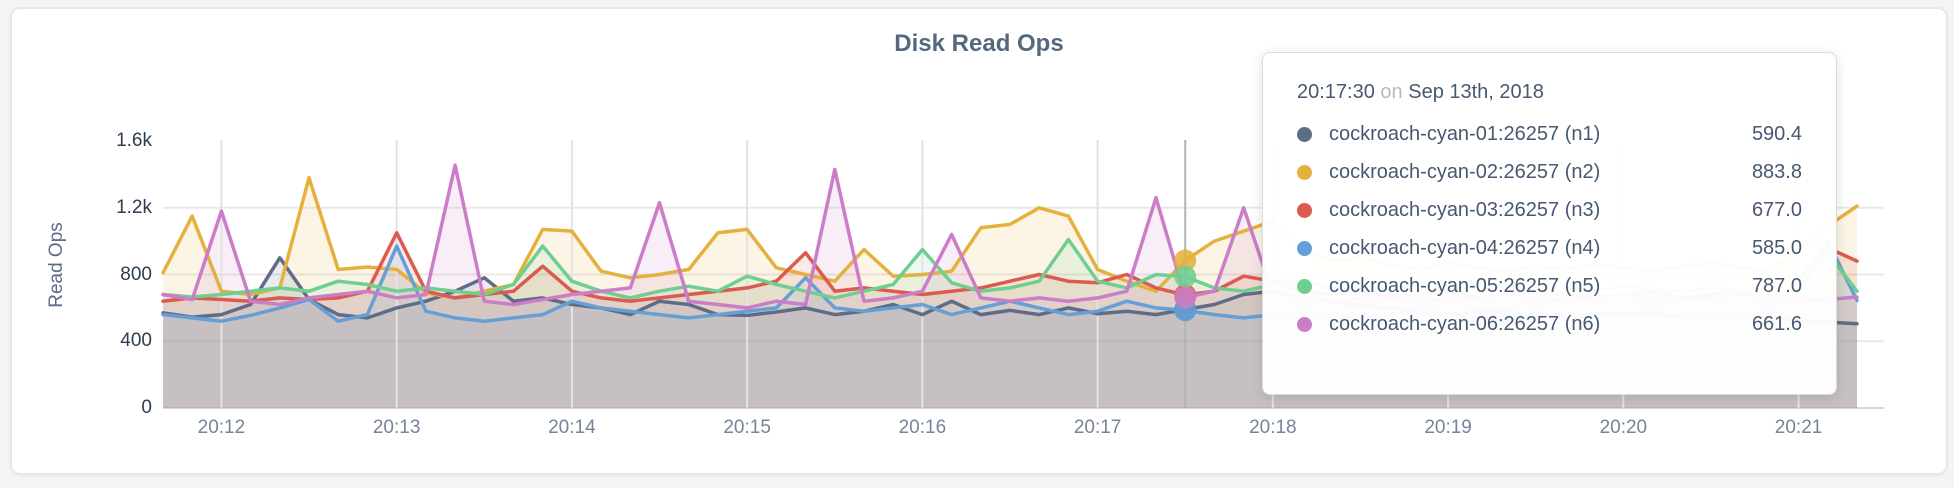 The width and height of the screenshot is (1954, 488). What do you see at coordinates (1776, 171) in the screenshot?
I see `series-value: 883.8` at bounding box center [1776, 171].